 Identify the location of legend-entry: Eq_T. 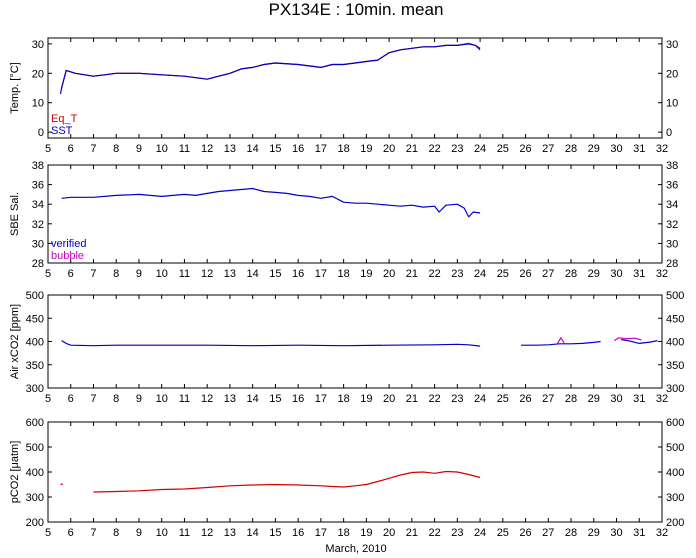
(64, 119).